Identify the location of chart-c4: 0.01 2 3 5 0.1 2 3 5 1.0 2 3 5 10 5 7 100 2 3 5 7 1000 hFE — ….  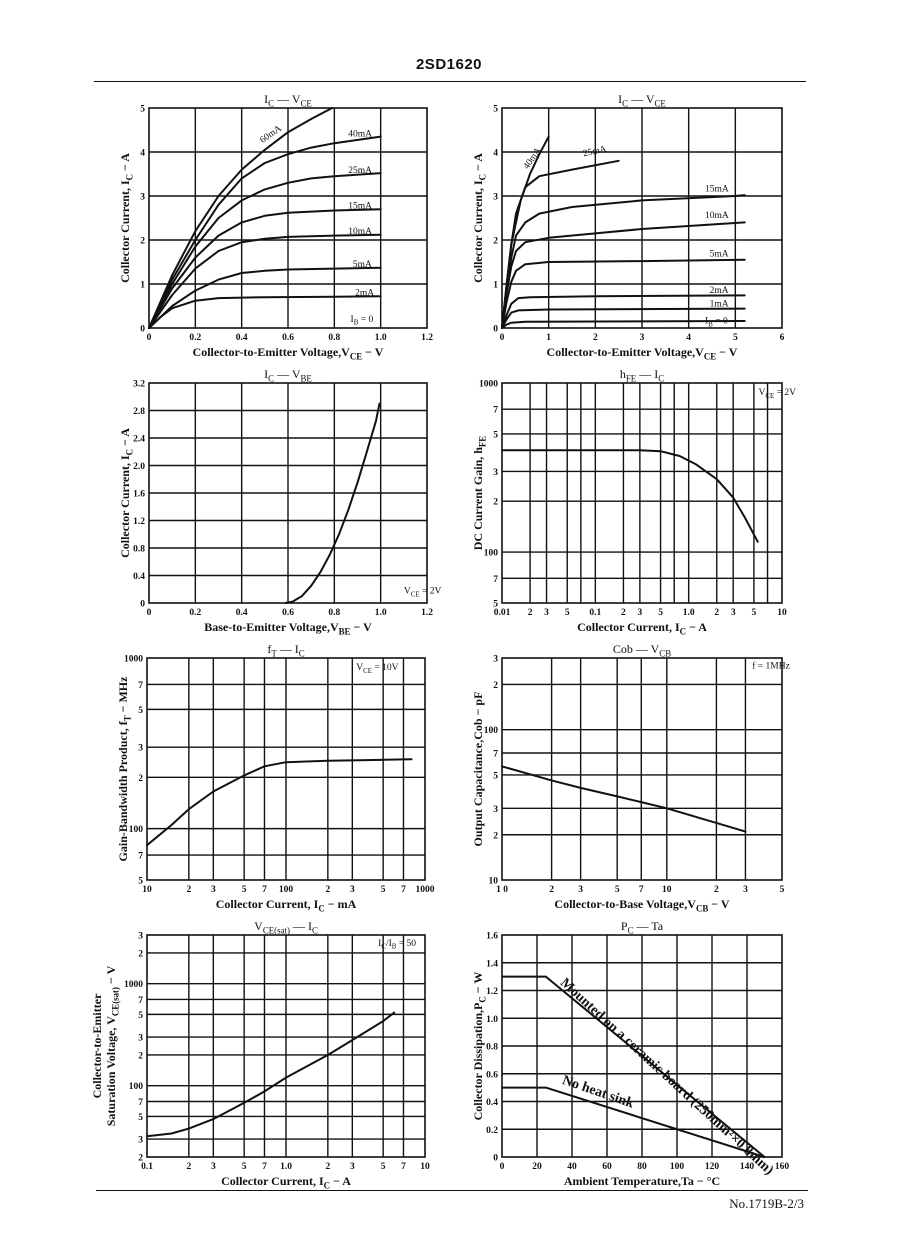
(633, 502).